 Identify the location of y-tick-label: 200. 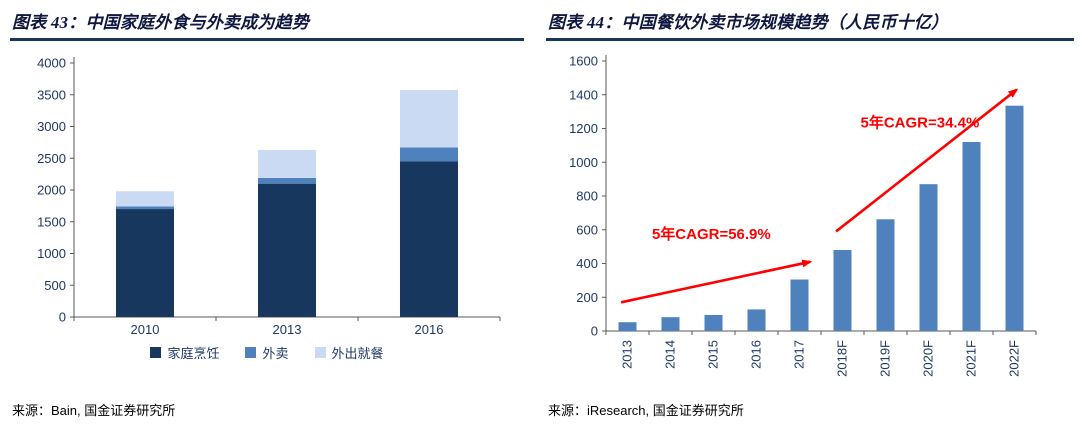
(587, 297).